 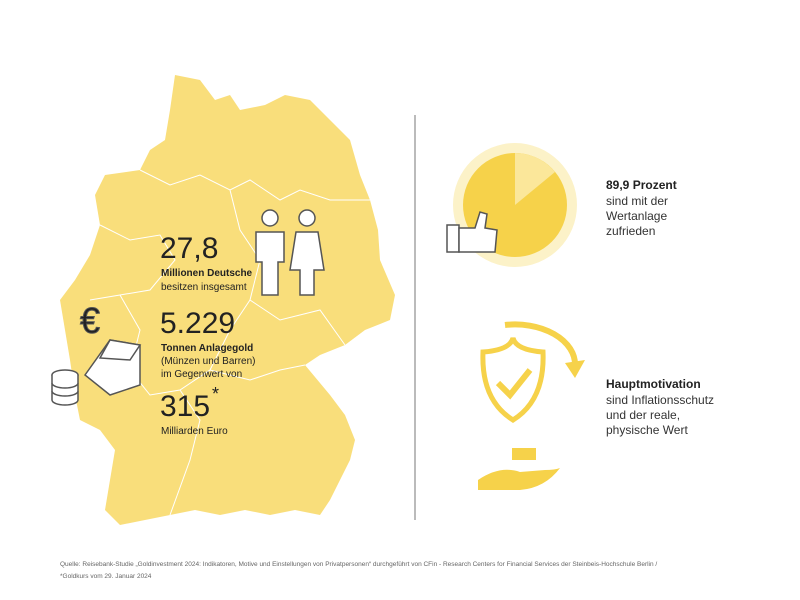 I want to click on check-icon, so click(x=514, y=384).